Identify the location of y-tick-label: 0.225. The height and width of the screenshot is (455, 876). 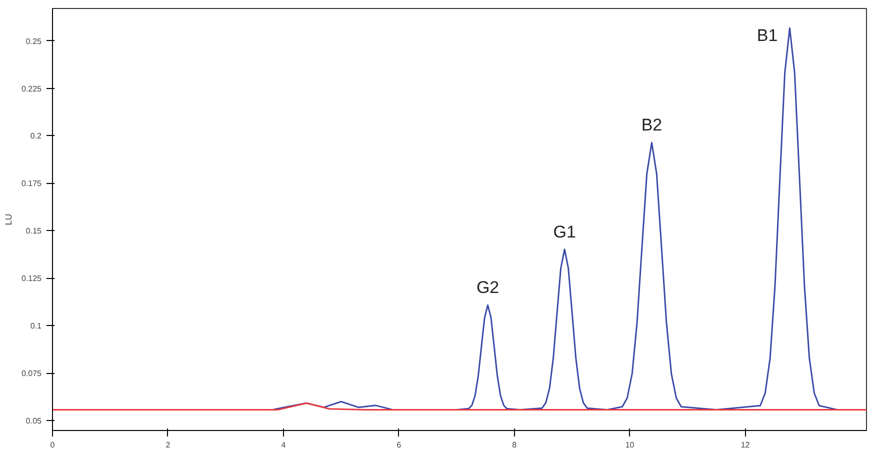
(31, 89).